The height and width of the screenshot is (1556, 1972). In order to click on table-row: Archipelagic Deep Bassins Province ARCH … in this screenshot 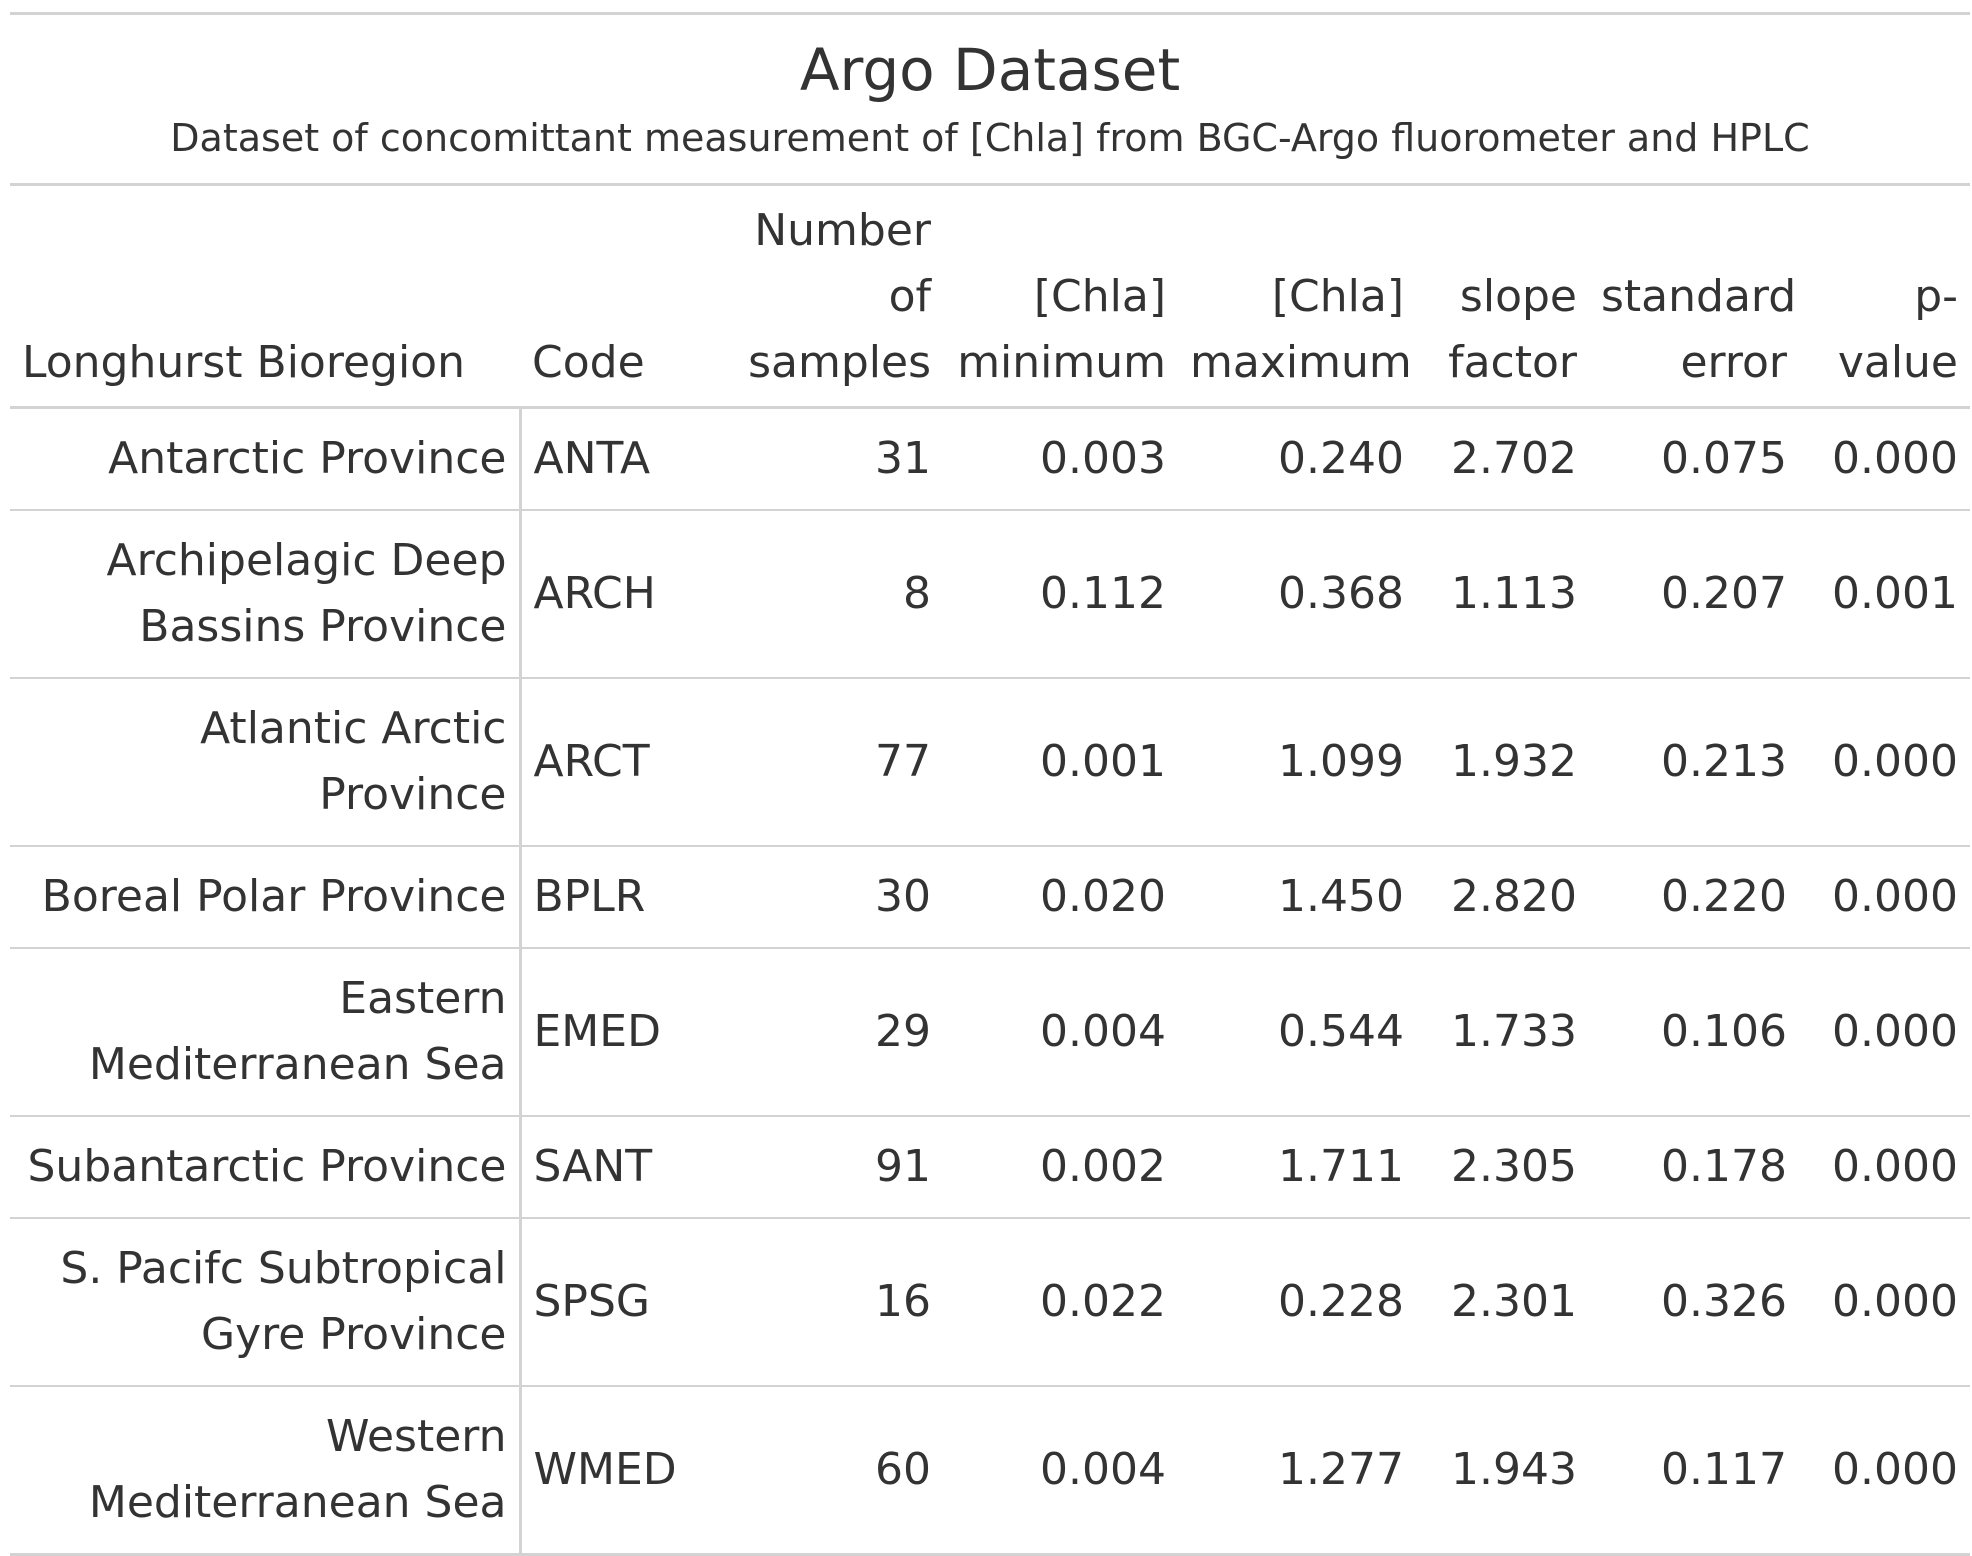, I will do `click(990, 594)`.